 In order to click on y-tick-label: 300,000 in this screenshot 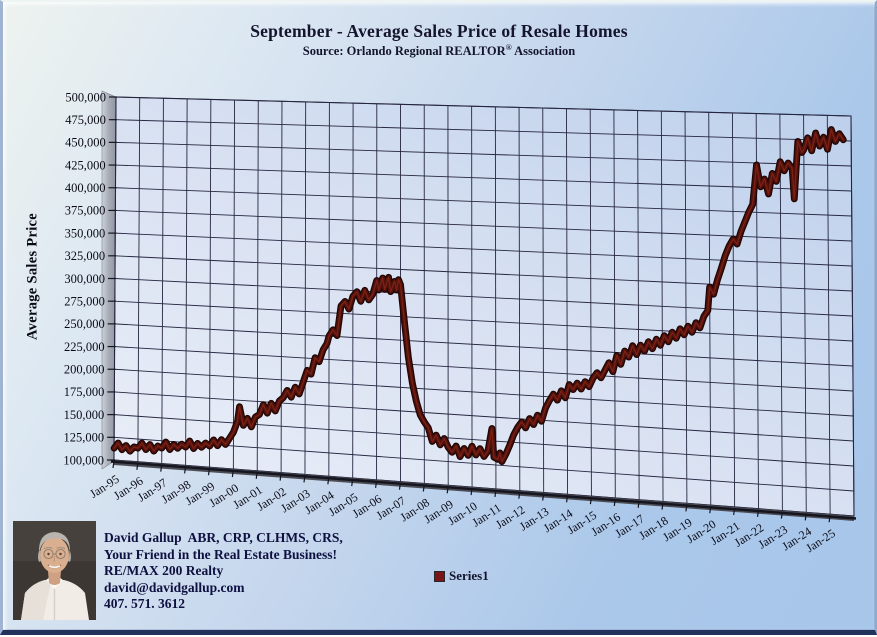, I will do `click(84, 279)`.